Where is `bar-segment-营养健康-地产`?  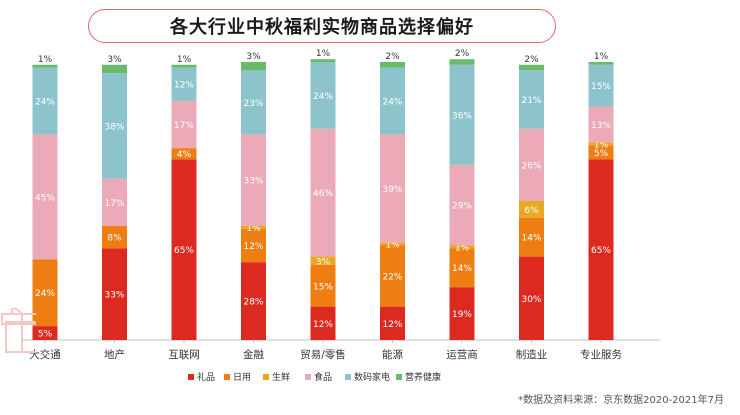 bar-segment-营养健康-地产 is located at coordinates (114, 69).